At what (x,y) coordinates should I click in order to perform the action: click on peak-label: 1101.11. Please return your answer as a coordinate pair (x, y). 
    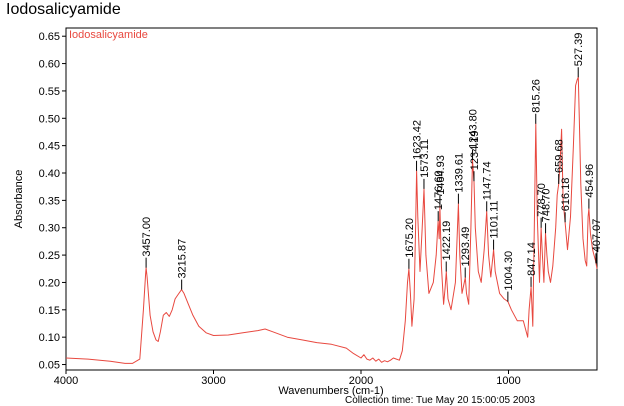
    Looking at the image, I should click on (495, 219).